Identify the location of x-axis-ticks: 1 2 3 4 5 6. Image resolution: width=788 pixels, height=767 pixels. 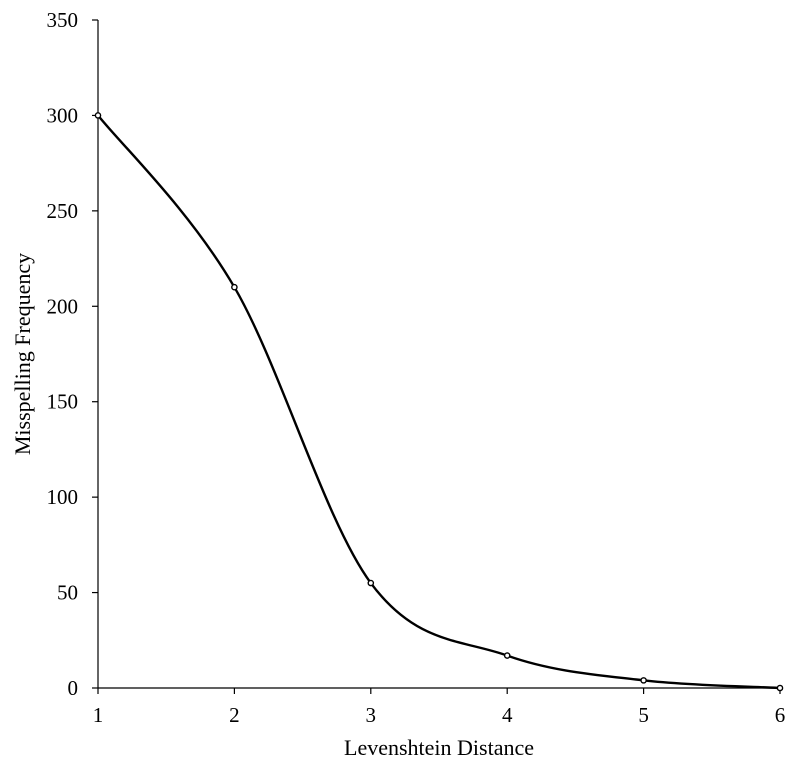
(439, 707).